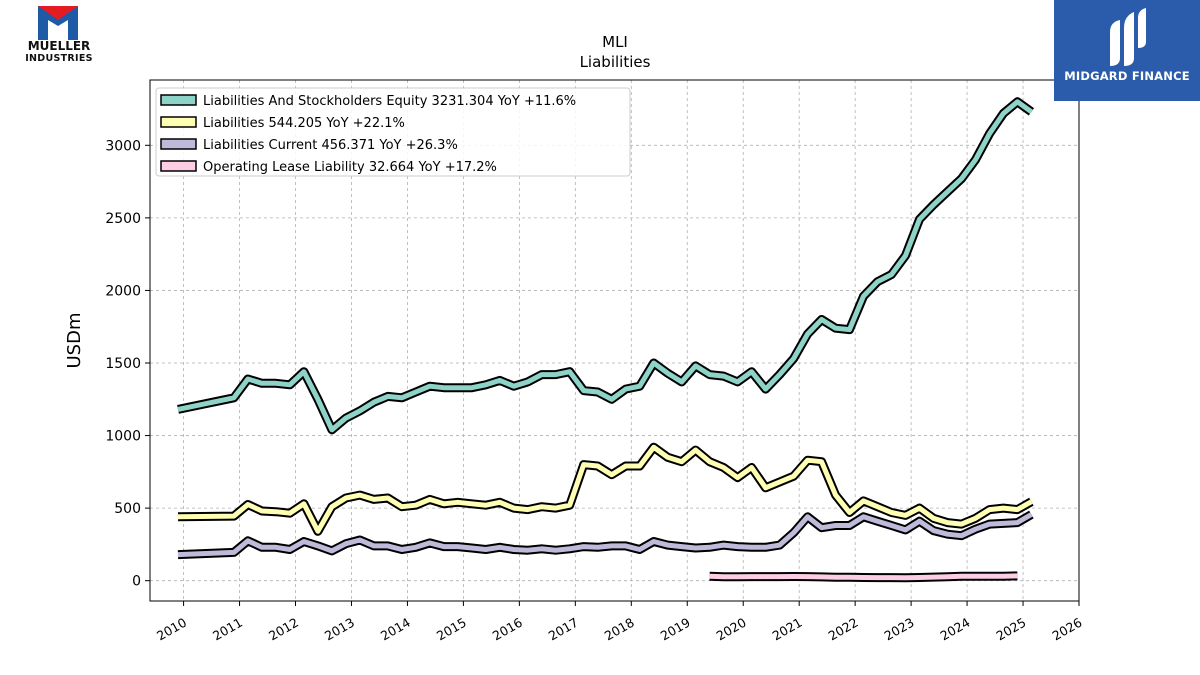  What do you see at coordinates (675, 629) in the screenshot?
I see `x-tick-label: 2019` at bounding box center [675, 629].